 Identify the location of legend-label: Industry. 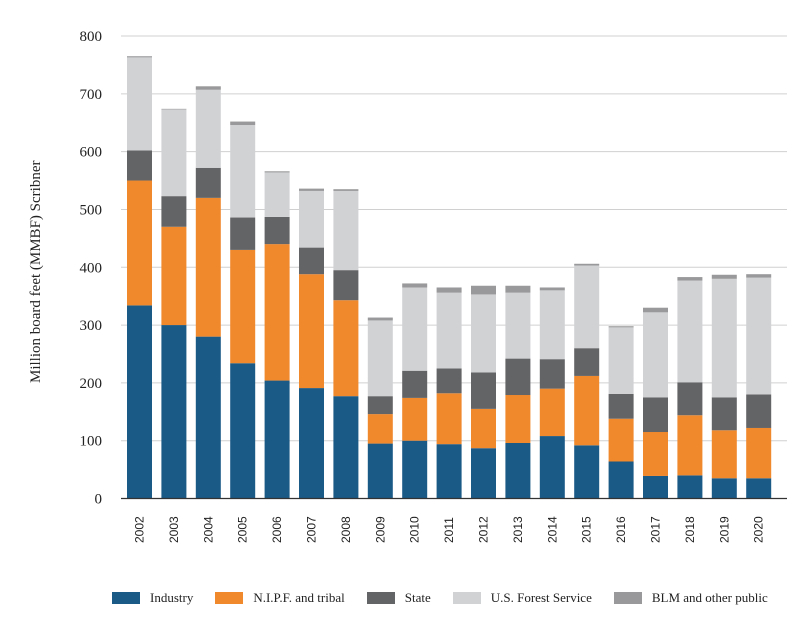
(172, 597).